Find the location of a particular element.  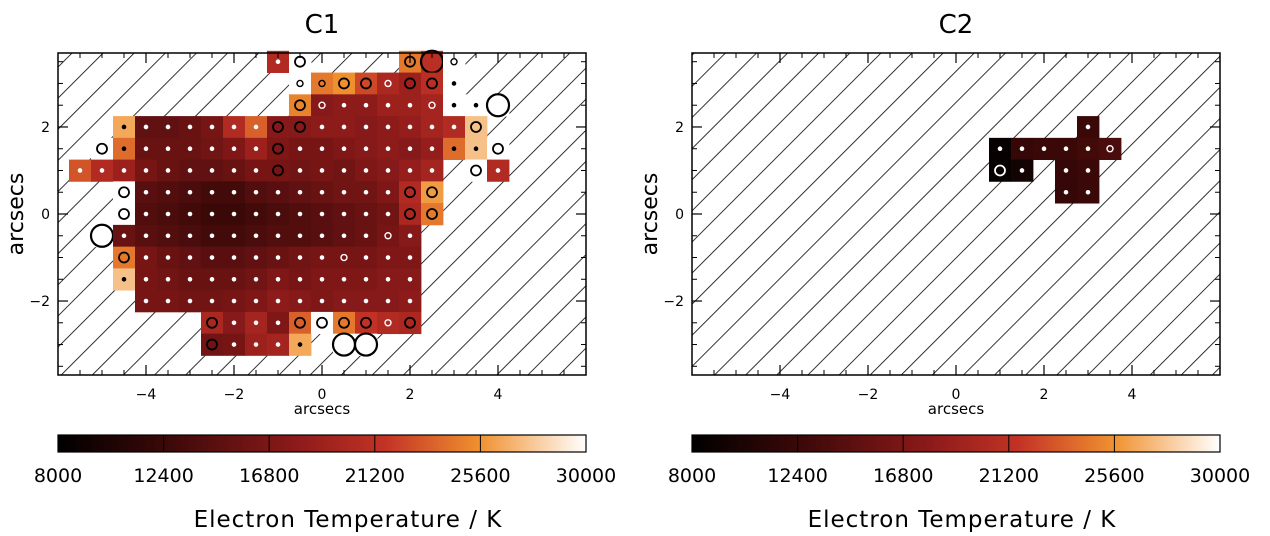

colorbar-tick-label: 25600 is located at coordinates (1114, 476).